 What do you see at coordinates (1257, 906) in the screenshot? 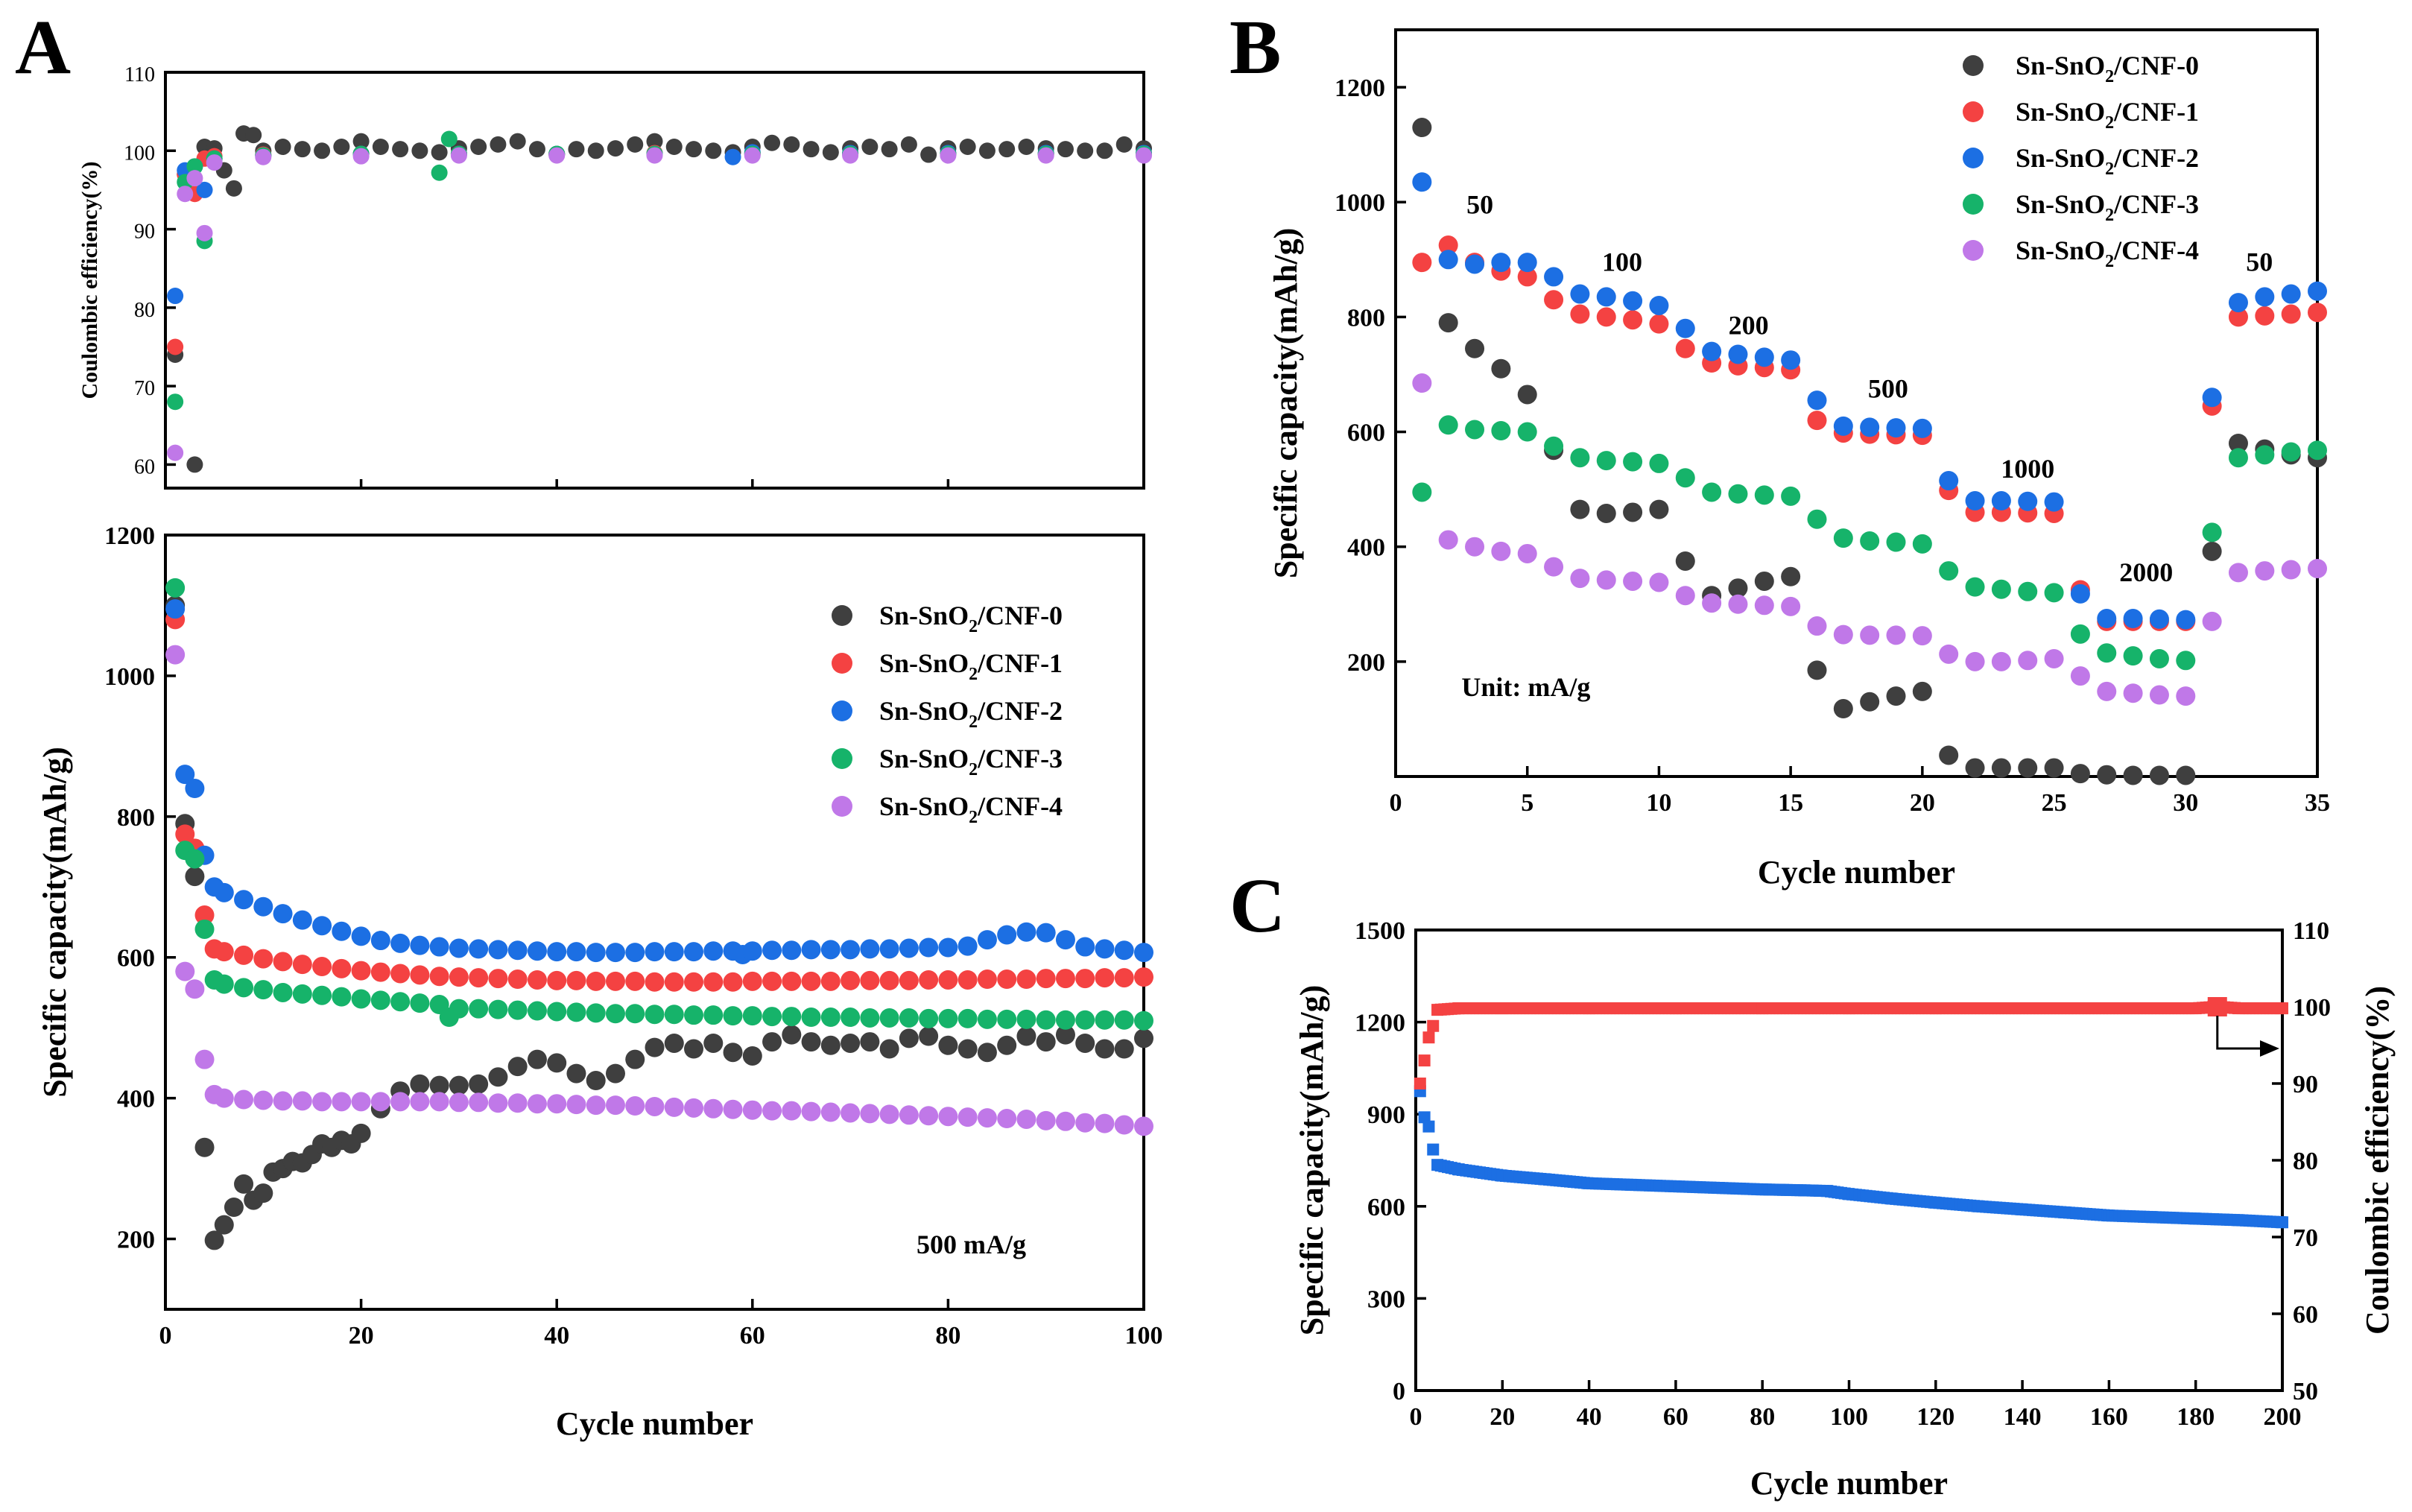
I see `panel-label-c: C` at bounding box center [1257, 906].